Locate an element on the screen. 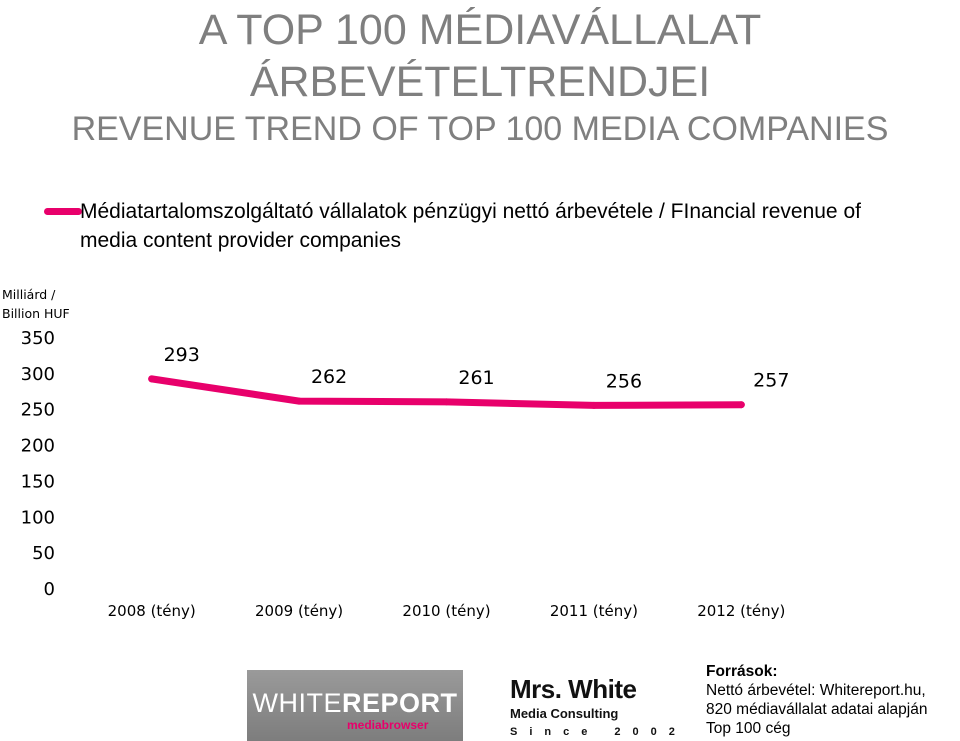 This screenshot has width=960, height=741. x-tick-label: 2008 (tény) is located at coordinates (152, 611).